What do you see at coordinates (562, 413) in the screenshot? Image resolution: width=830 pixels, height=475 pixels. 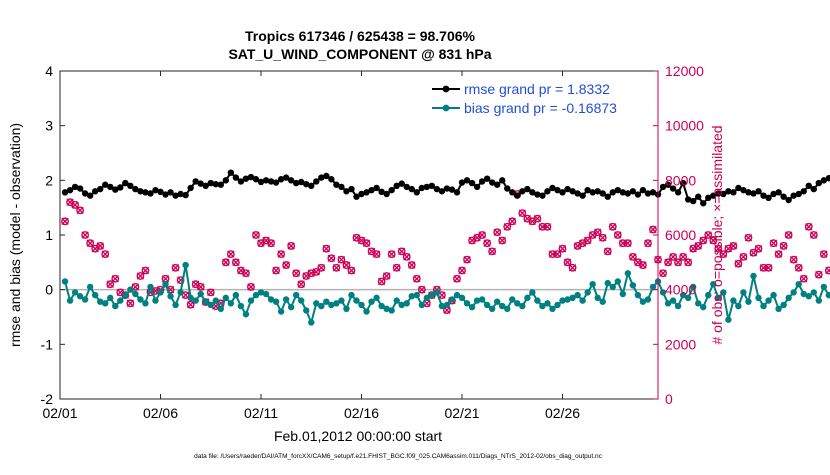 I see `x-tick-label: 02/26` at bounding box center [562, 413].